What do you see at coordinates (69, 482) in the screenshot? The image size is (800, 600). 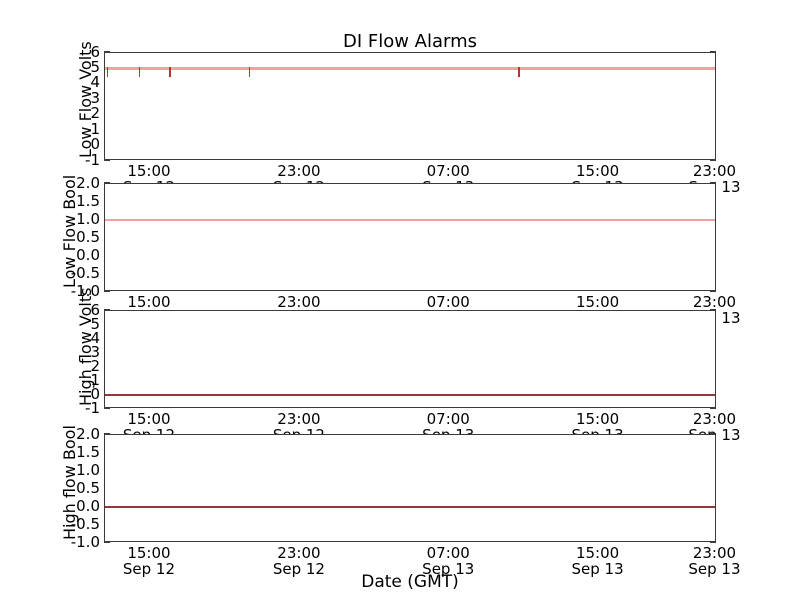 I see `y-axis-title-high-flow-bool: High flow Bool` at bounding box center [69, 482].